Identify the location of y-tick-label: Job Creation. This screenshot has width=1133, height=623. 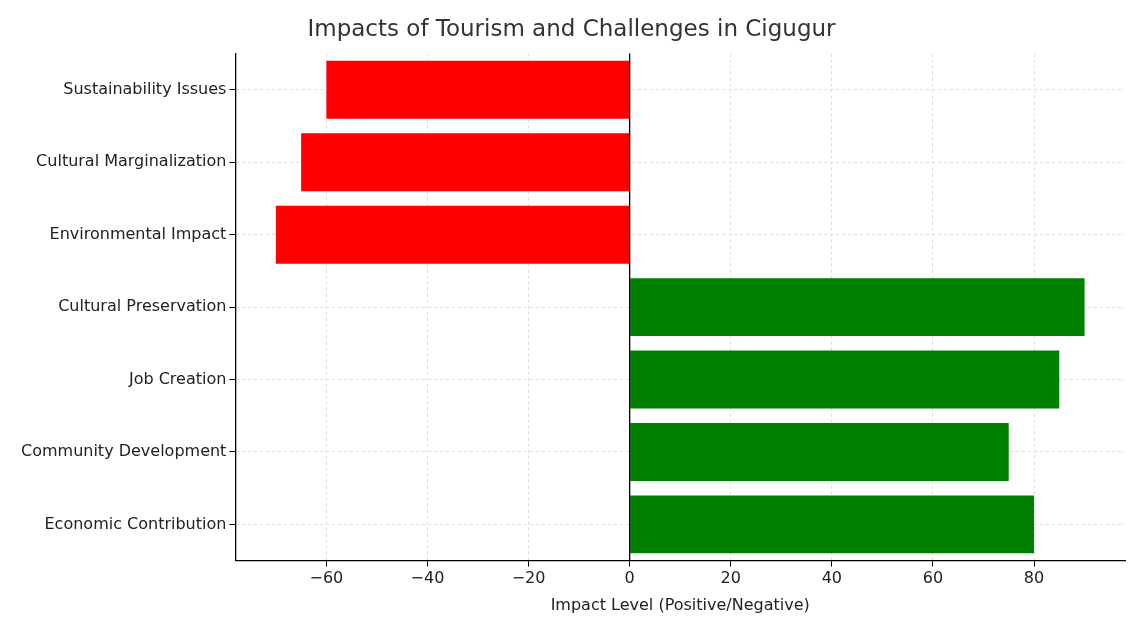
(177, 378).